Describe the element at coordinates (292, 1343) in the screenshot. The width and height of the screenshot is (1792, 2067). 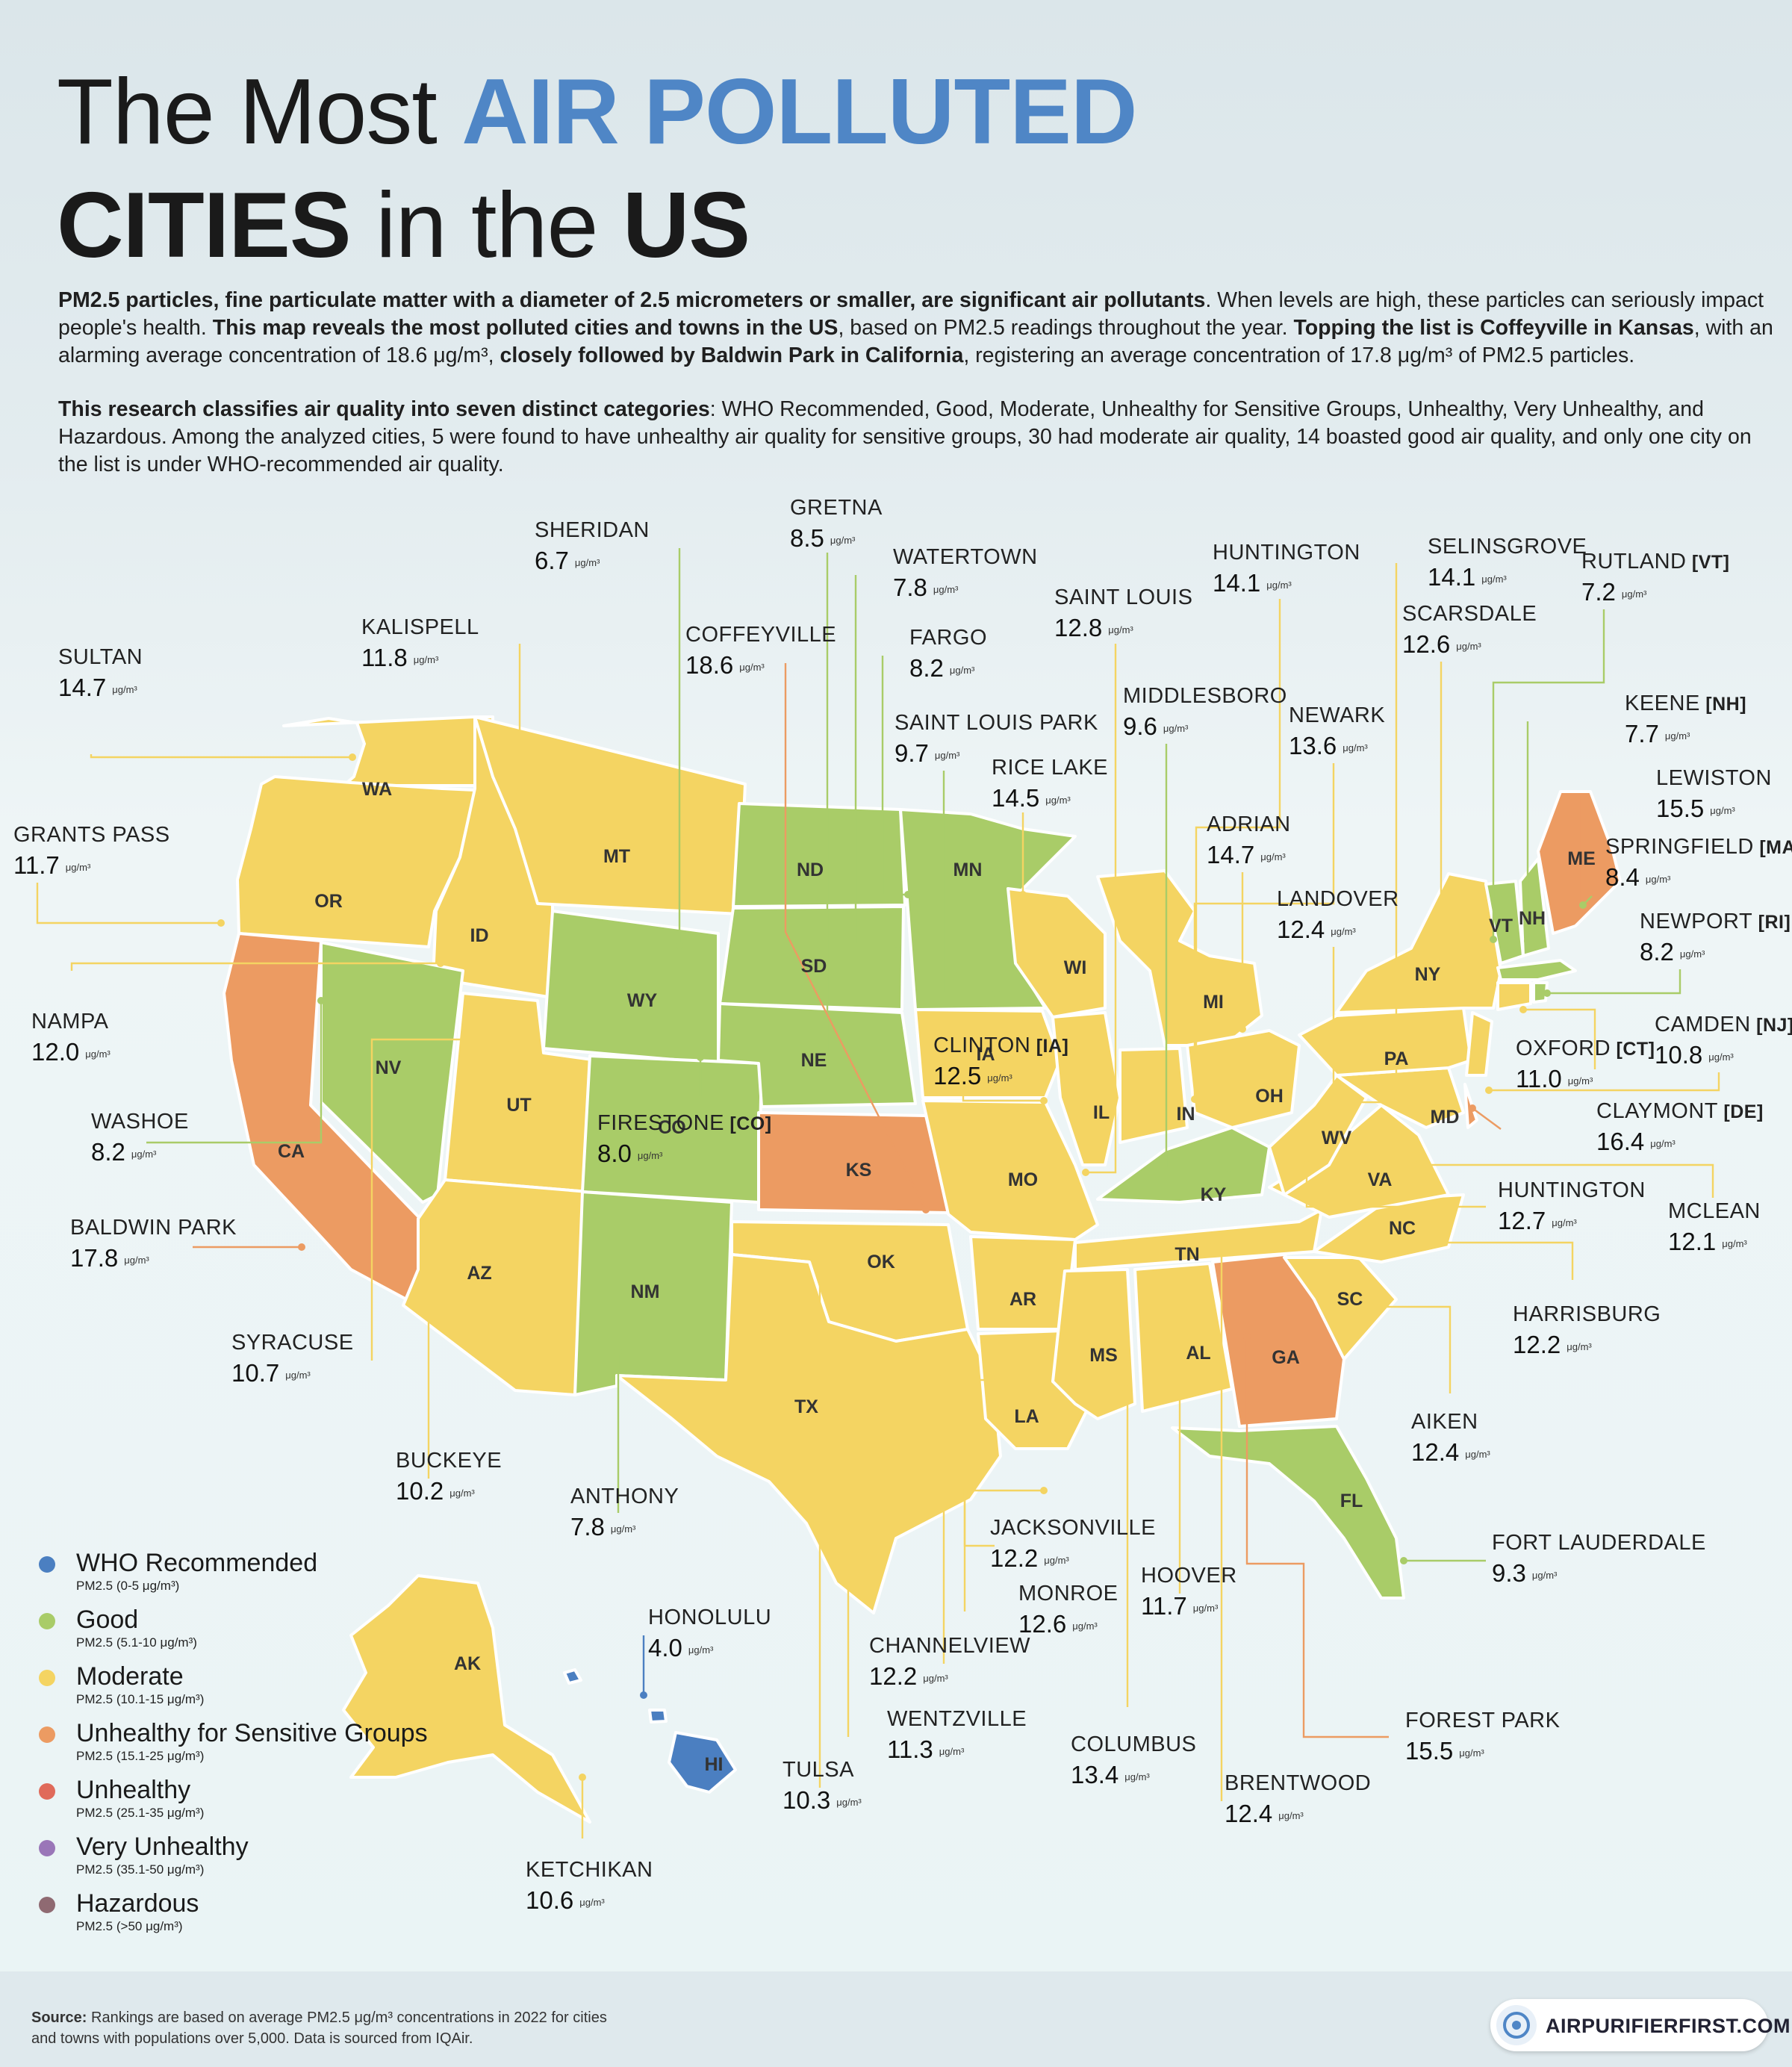
I see `city-name-text: SYRACUSE` at that location.